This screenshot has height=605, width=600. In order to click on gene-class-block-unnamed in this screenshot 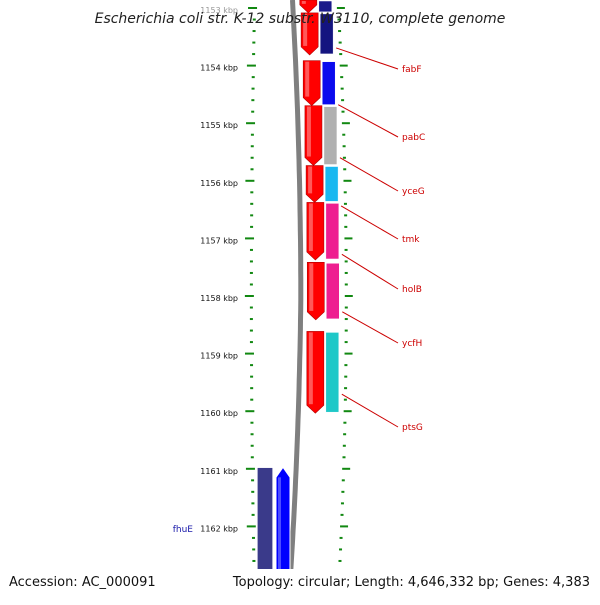, I will do `click(325, 6)`.